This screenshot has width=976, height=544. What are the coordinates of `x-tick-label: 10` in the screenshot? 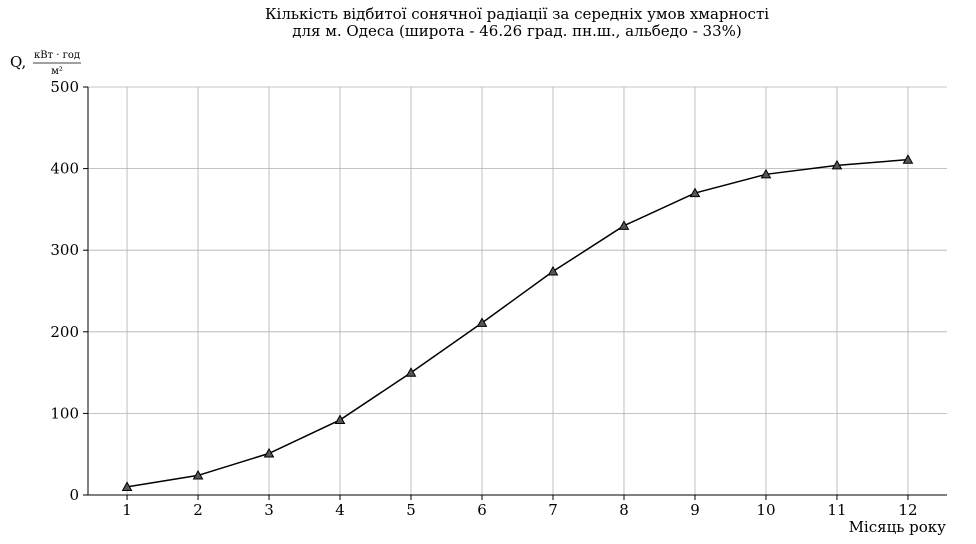 It's located at (765, 510).